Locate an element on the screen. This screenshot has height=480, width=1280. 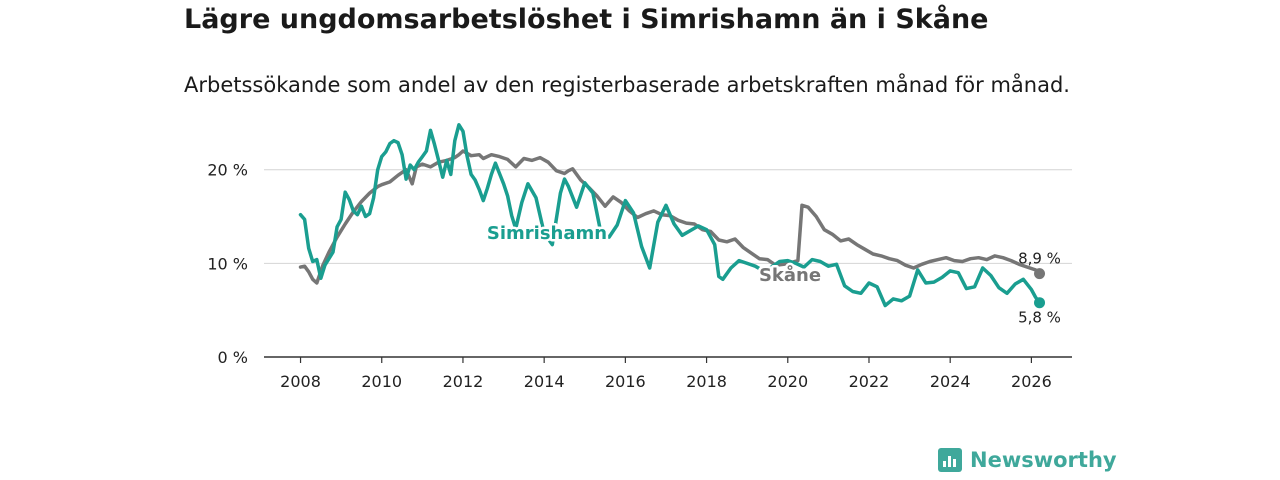
y-tick-label: 10 % is located at coordinates (227, 263).